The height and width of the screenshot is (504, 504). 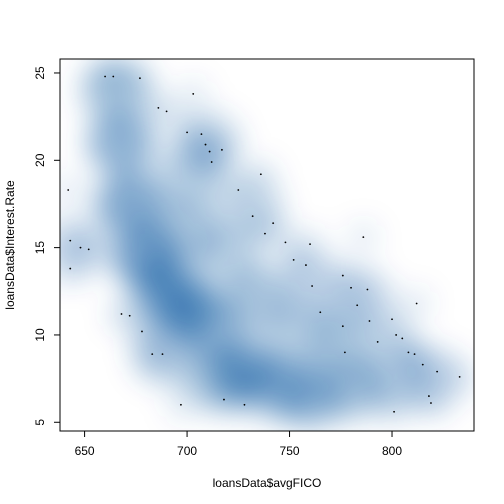 What do you see at coordinates (40, 160) in the screenshot?
I see `y-tick-label: 20` at bounding box center [40, 160].